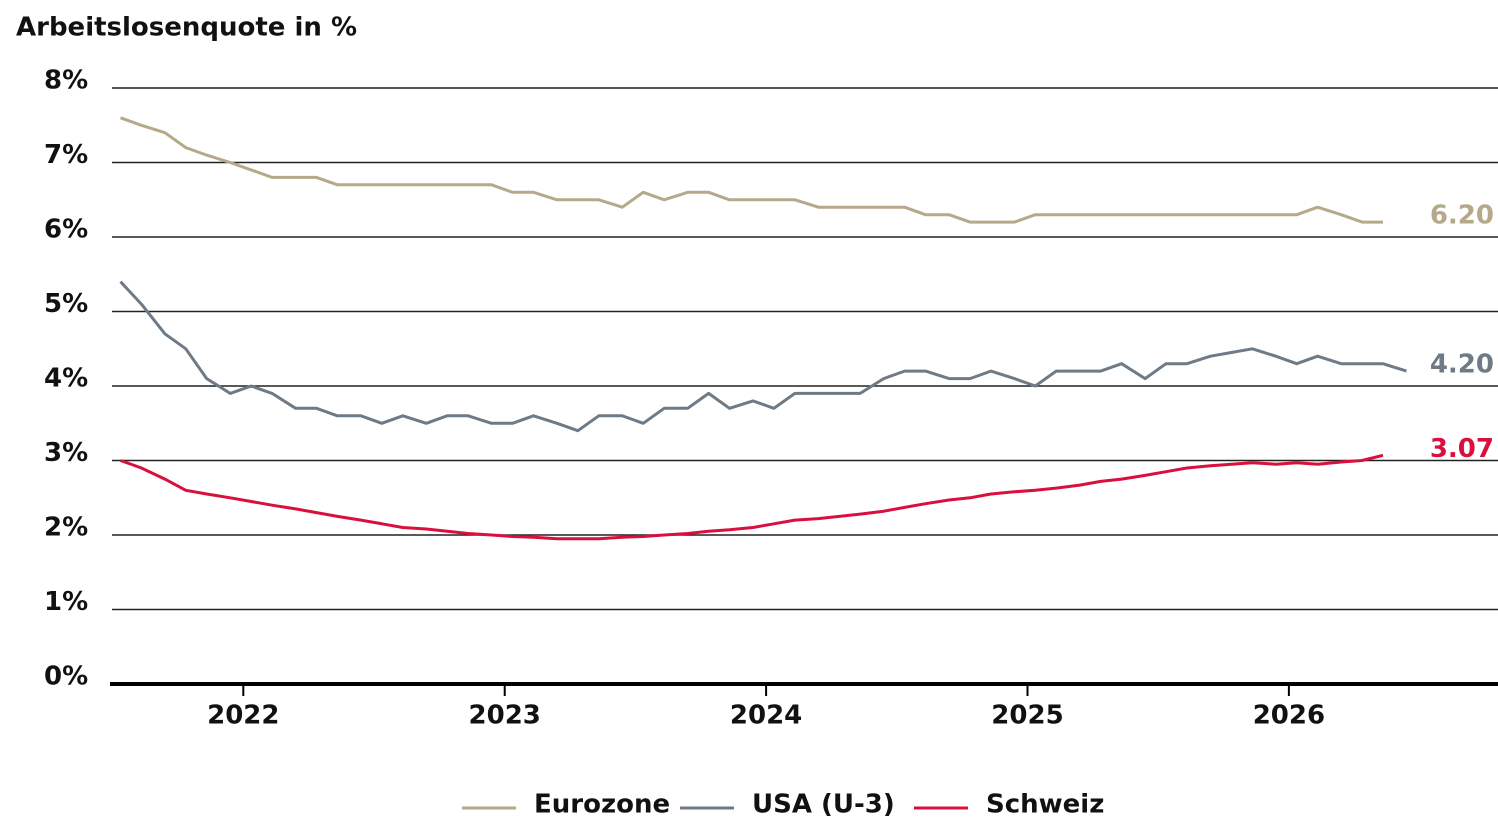 This screenshot has height=820, width=1498. I want to click on x-tick-label: 2023, so click(505, 716).